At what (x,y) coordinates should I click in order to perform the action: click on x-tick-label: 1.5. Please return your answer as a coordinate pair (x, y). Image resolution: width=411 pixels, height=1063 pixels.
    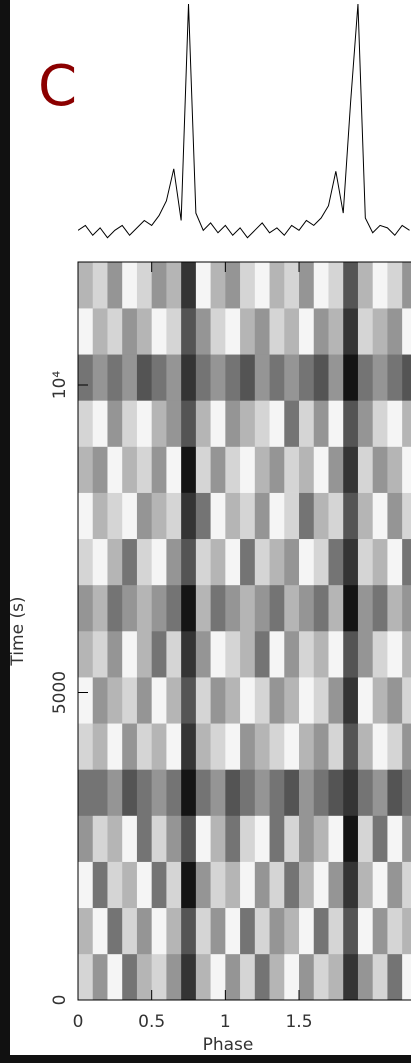
    Looking at the image, I should click on (298, 1022).